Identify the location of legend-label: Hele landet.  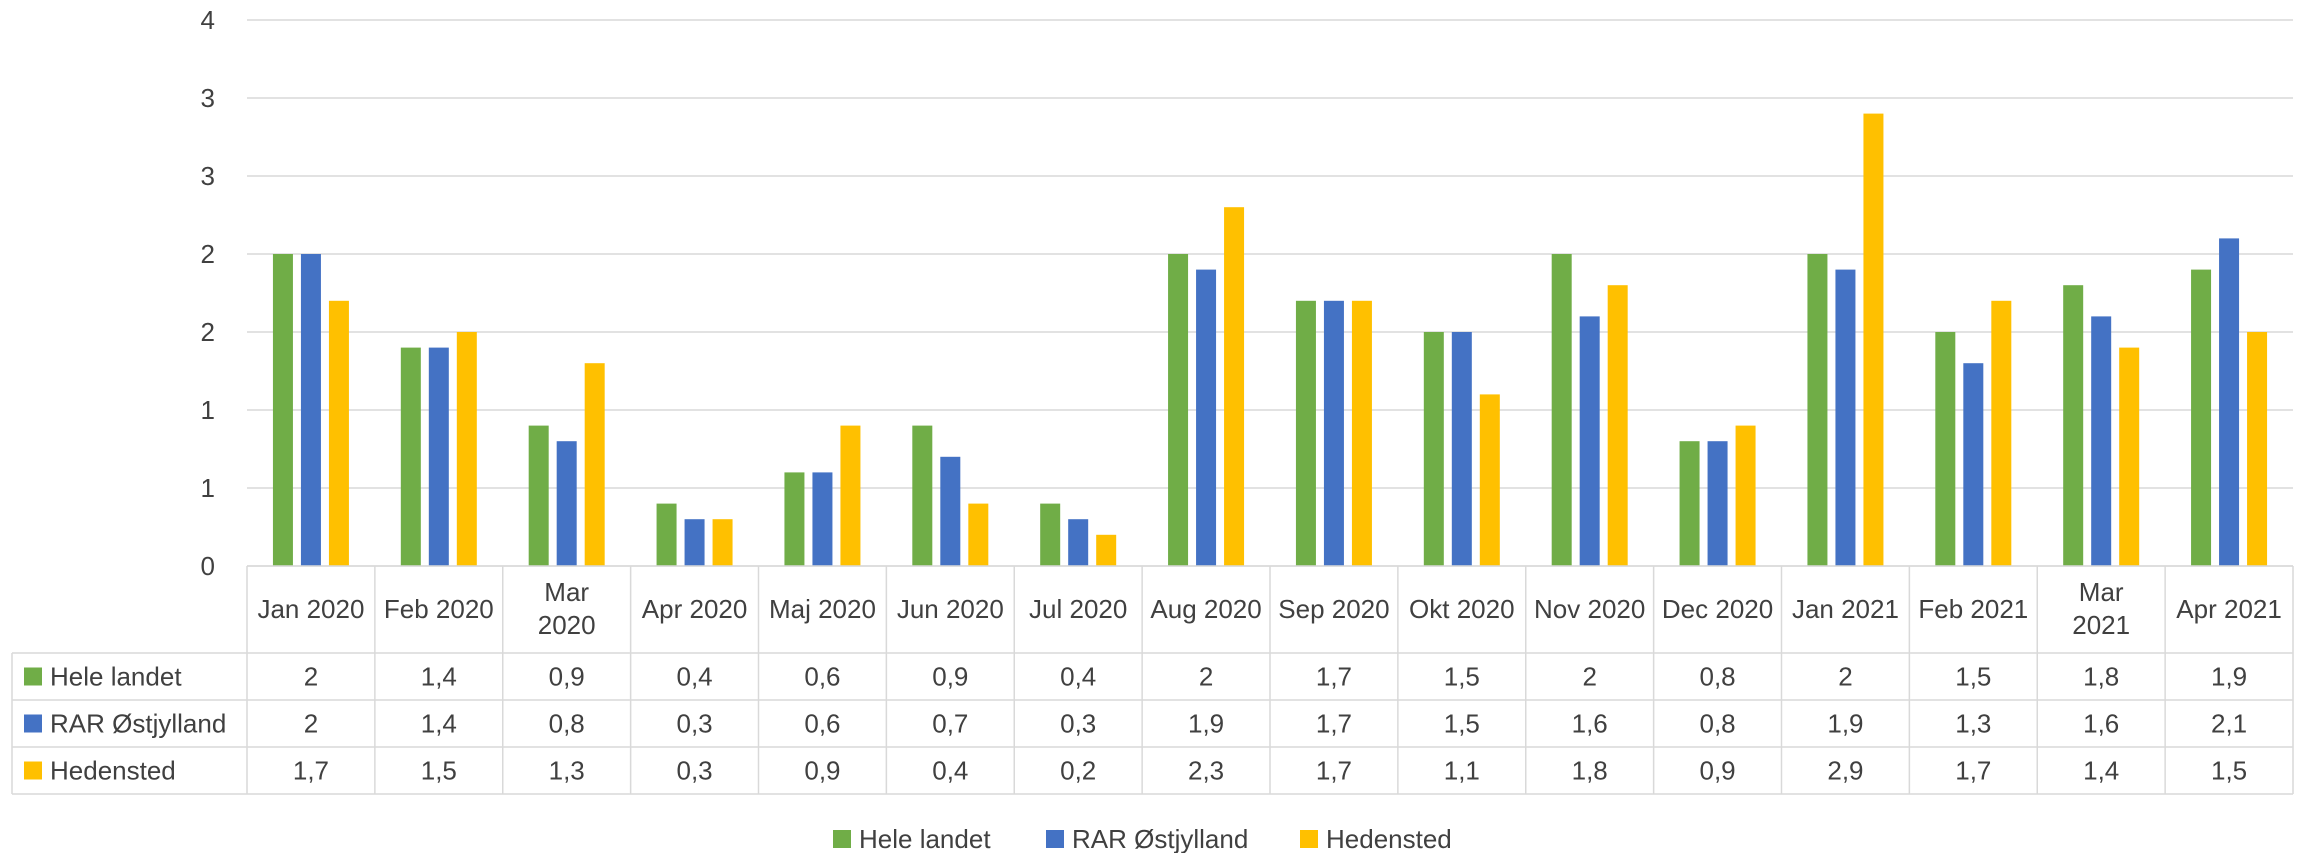
(925, 838).